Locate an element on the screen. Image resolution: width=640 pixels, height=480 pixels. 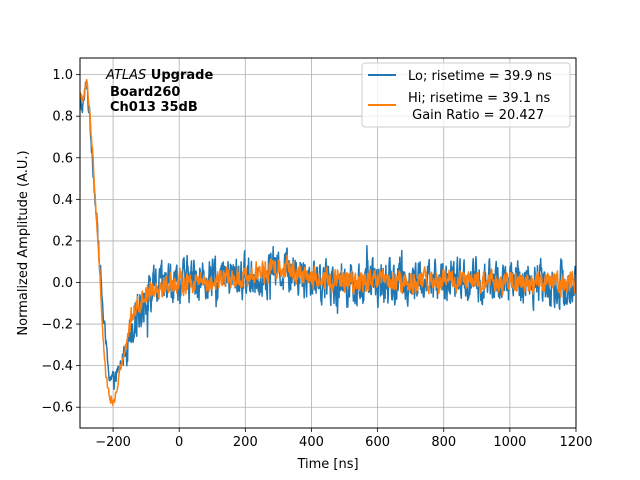
x-tick-label: −200 is located at coordinates (113, 442).